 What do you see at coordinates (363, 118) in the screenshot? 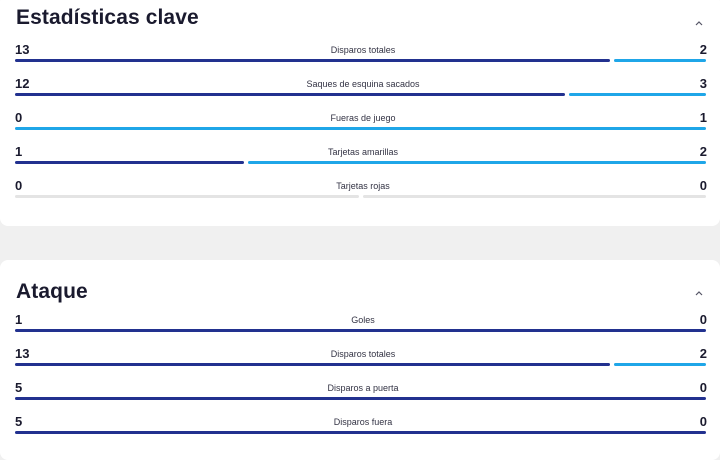
I see `stat-label: Fueras de juego` at bounding box center [363, 118].